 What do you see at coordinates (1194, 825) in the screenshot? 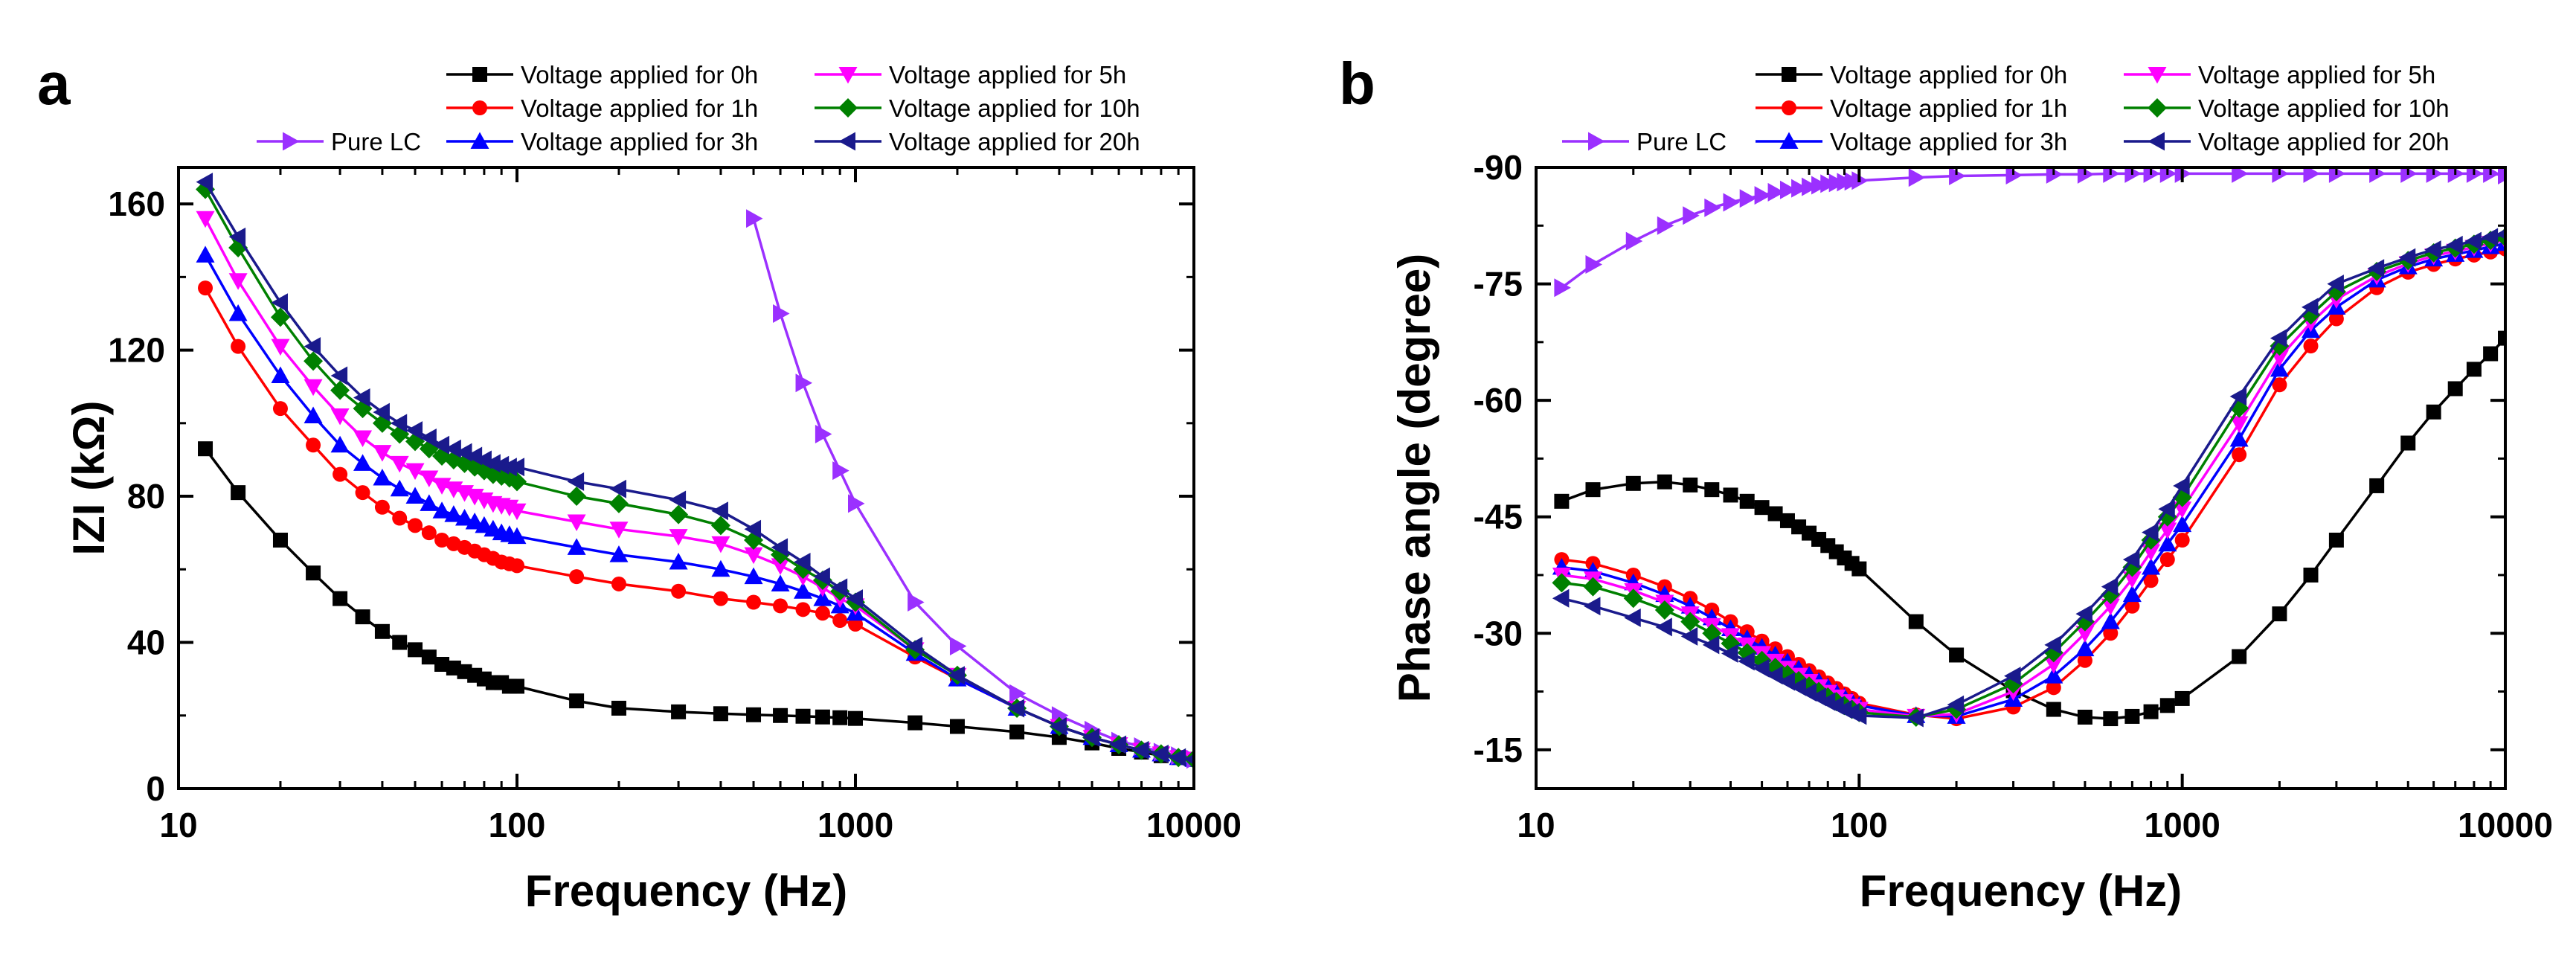
I see `x-tick-label: 10000` at bounding box center [1194, 825].